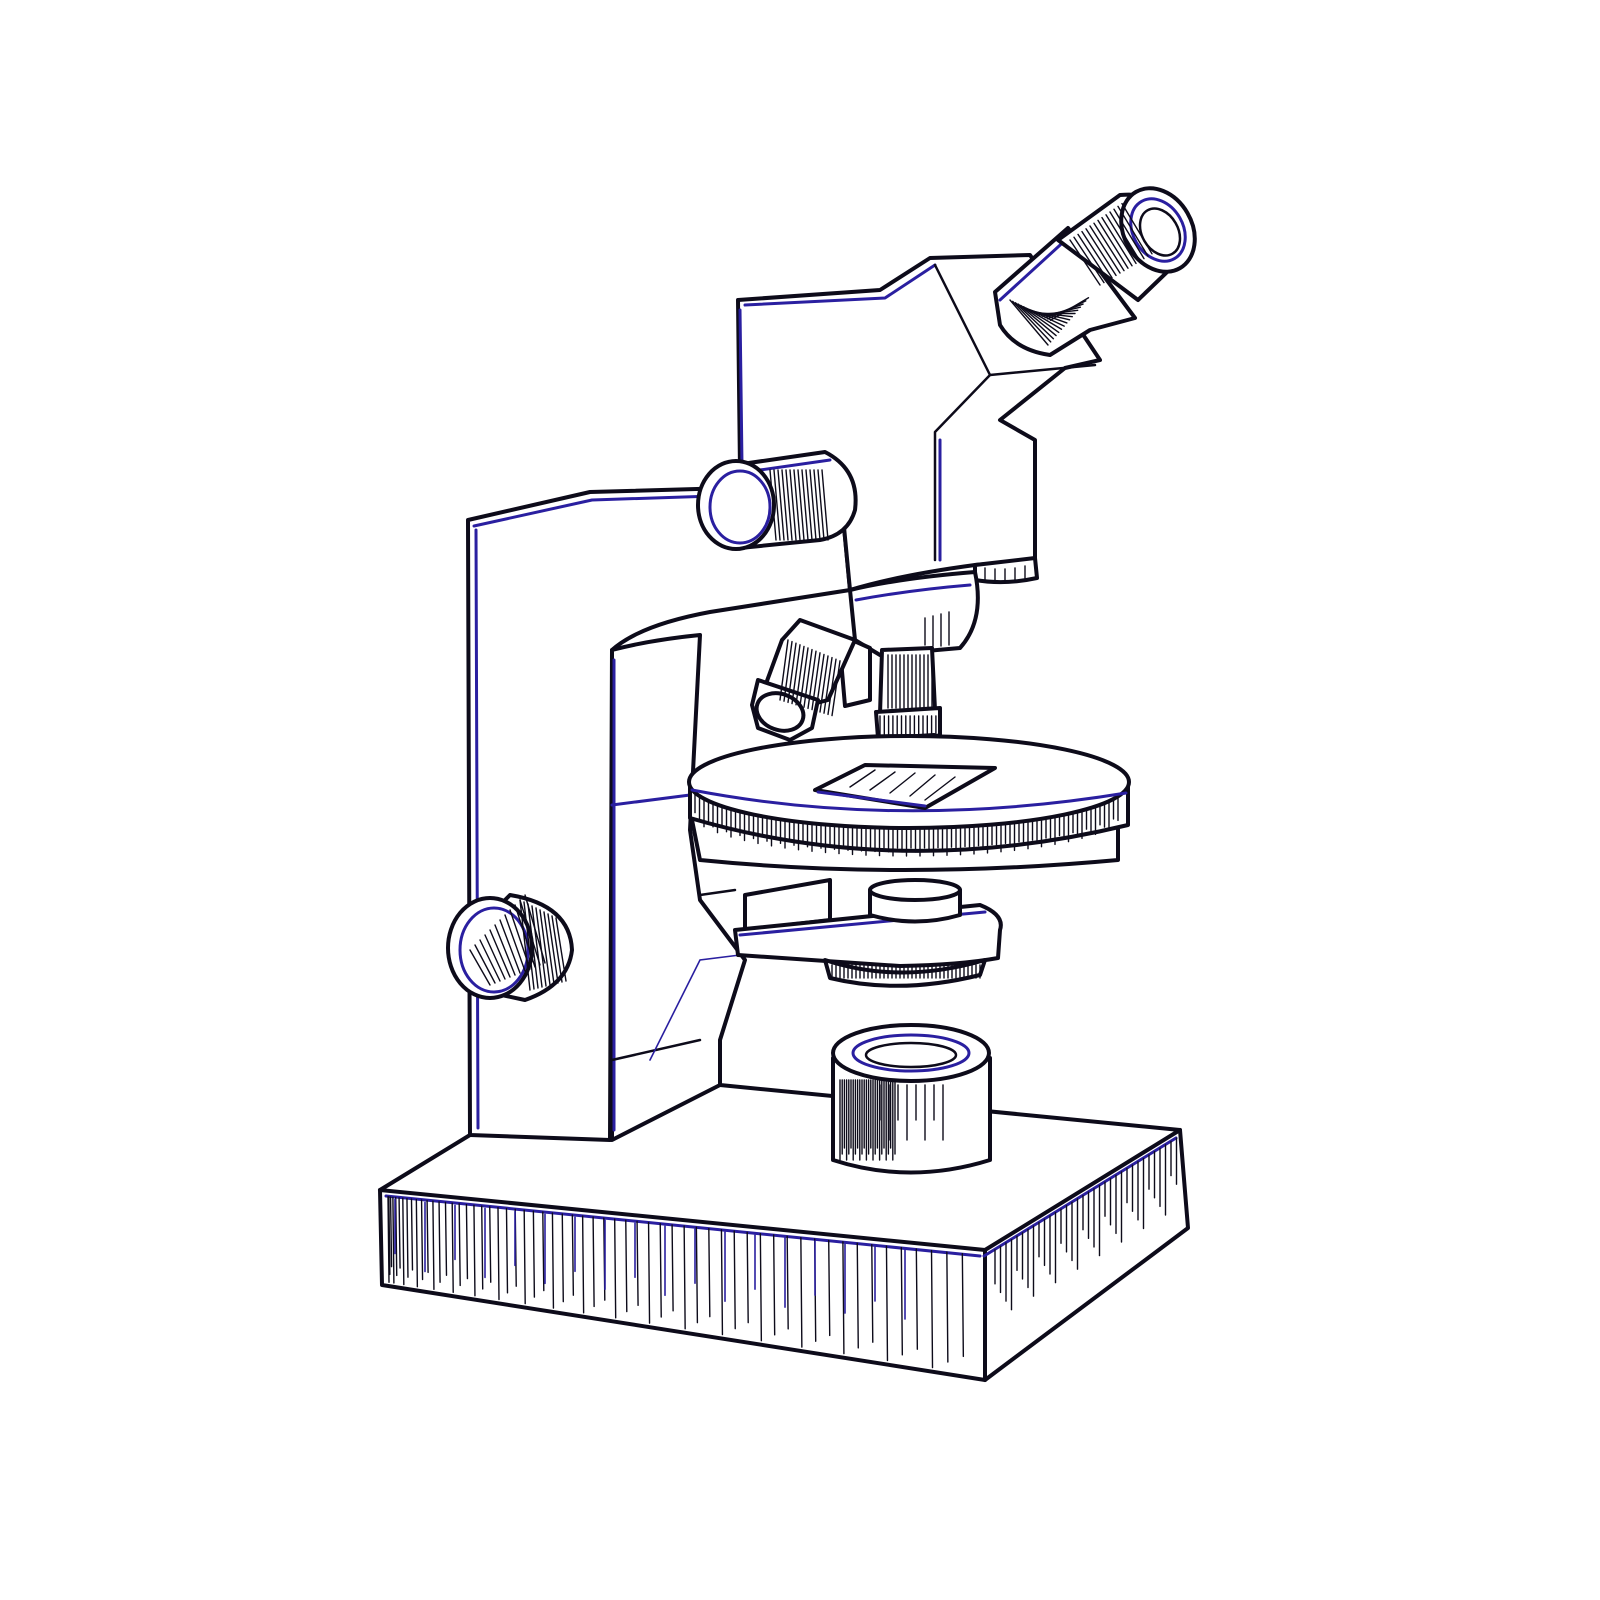 This screenshot has width=1600, height=1600. I want to click on coarse-focus-knob, so click(510, 947).